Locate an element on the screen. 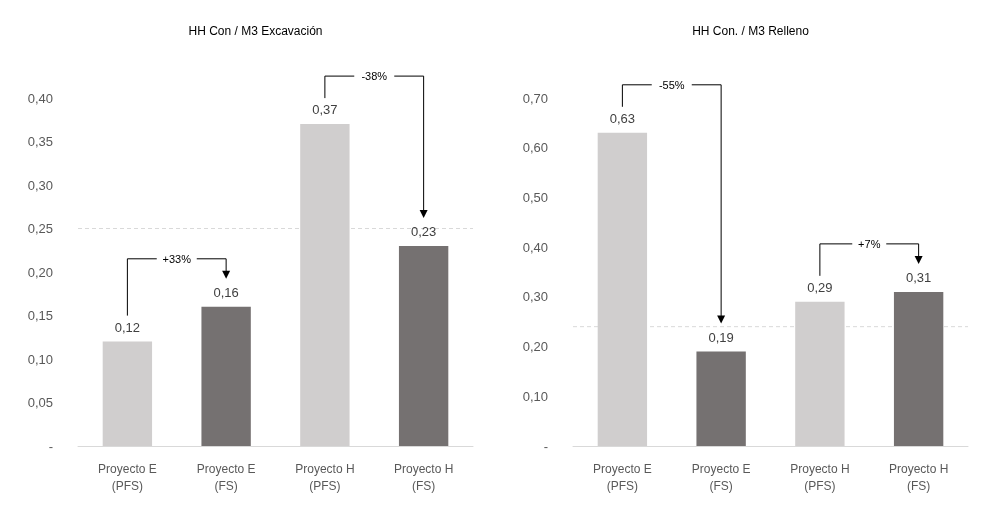  data-label: 0,29 is located at coordinates (820, 287).